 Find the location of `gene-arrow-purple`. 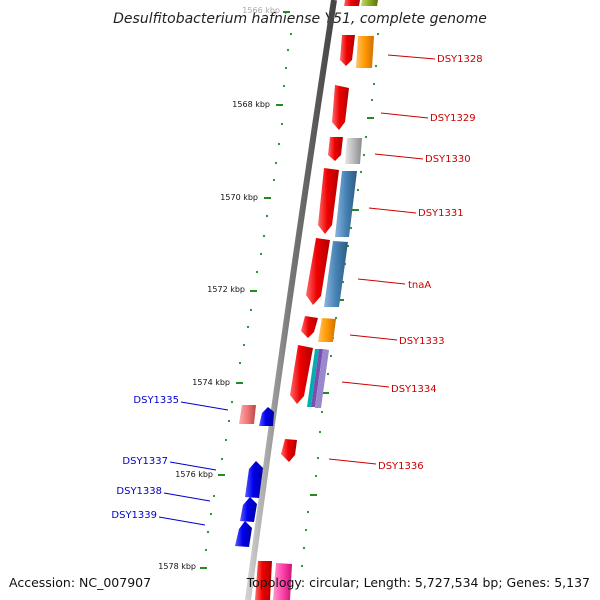

gene-arrow-purple is located at coordinates (317, 378).